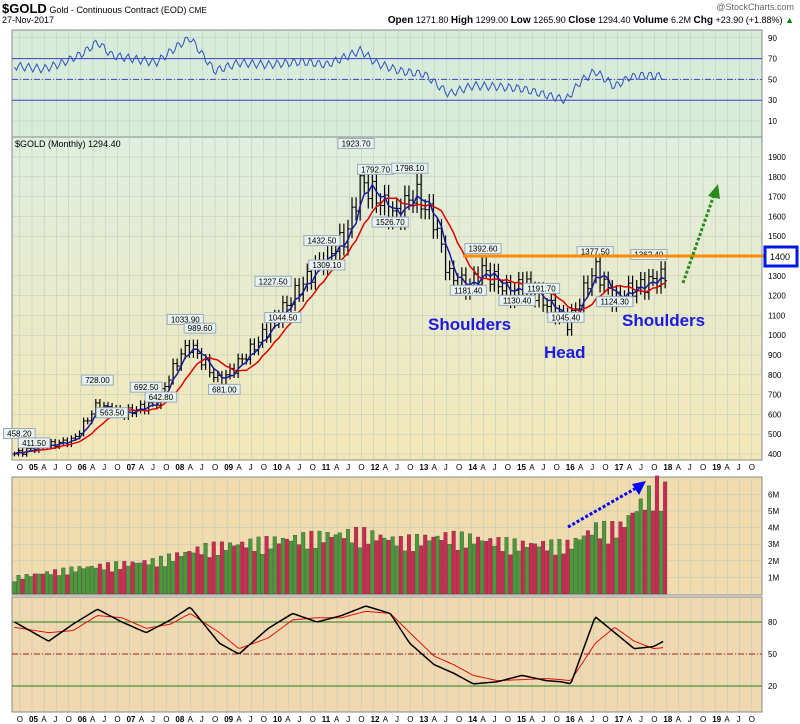 This screenshot has width=800, height=724. What do you see at coordinates (387, 83) in the screenshot?
I see `rsi-panel` at bounding box center [387, 83].